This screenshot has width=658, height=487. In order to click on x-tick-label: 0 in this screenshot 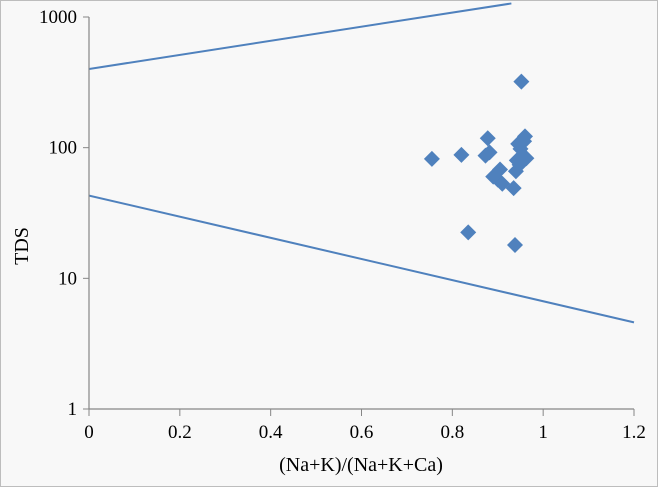, I will do `click(89, 432)`.